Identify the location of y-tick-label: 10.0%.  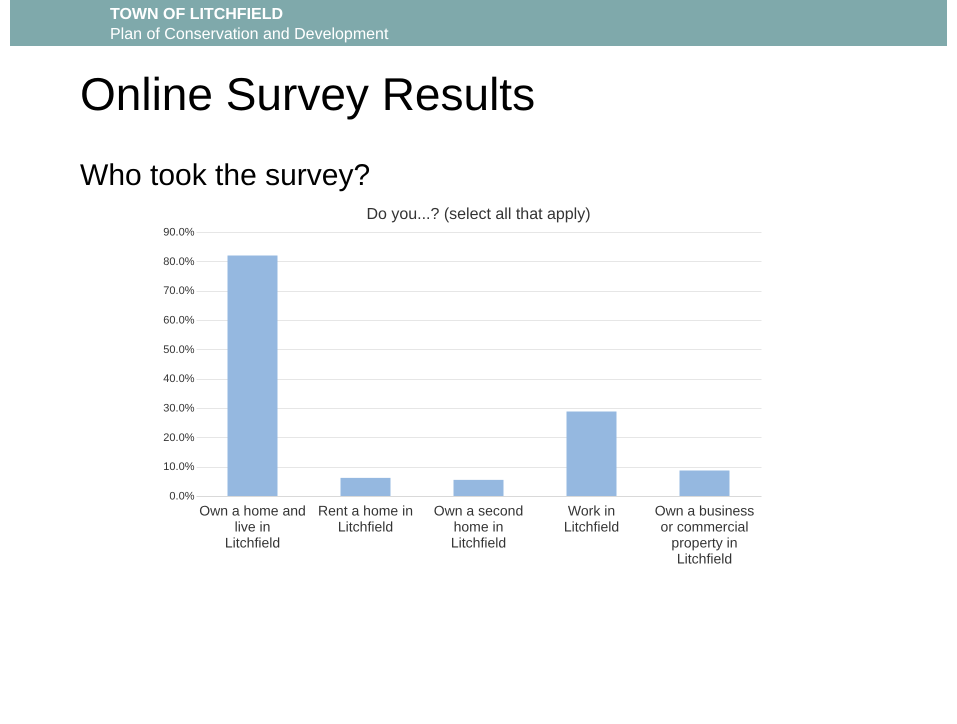
(179, 467).